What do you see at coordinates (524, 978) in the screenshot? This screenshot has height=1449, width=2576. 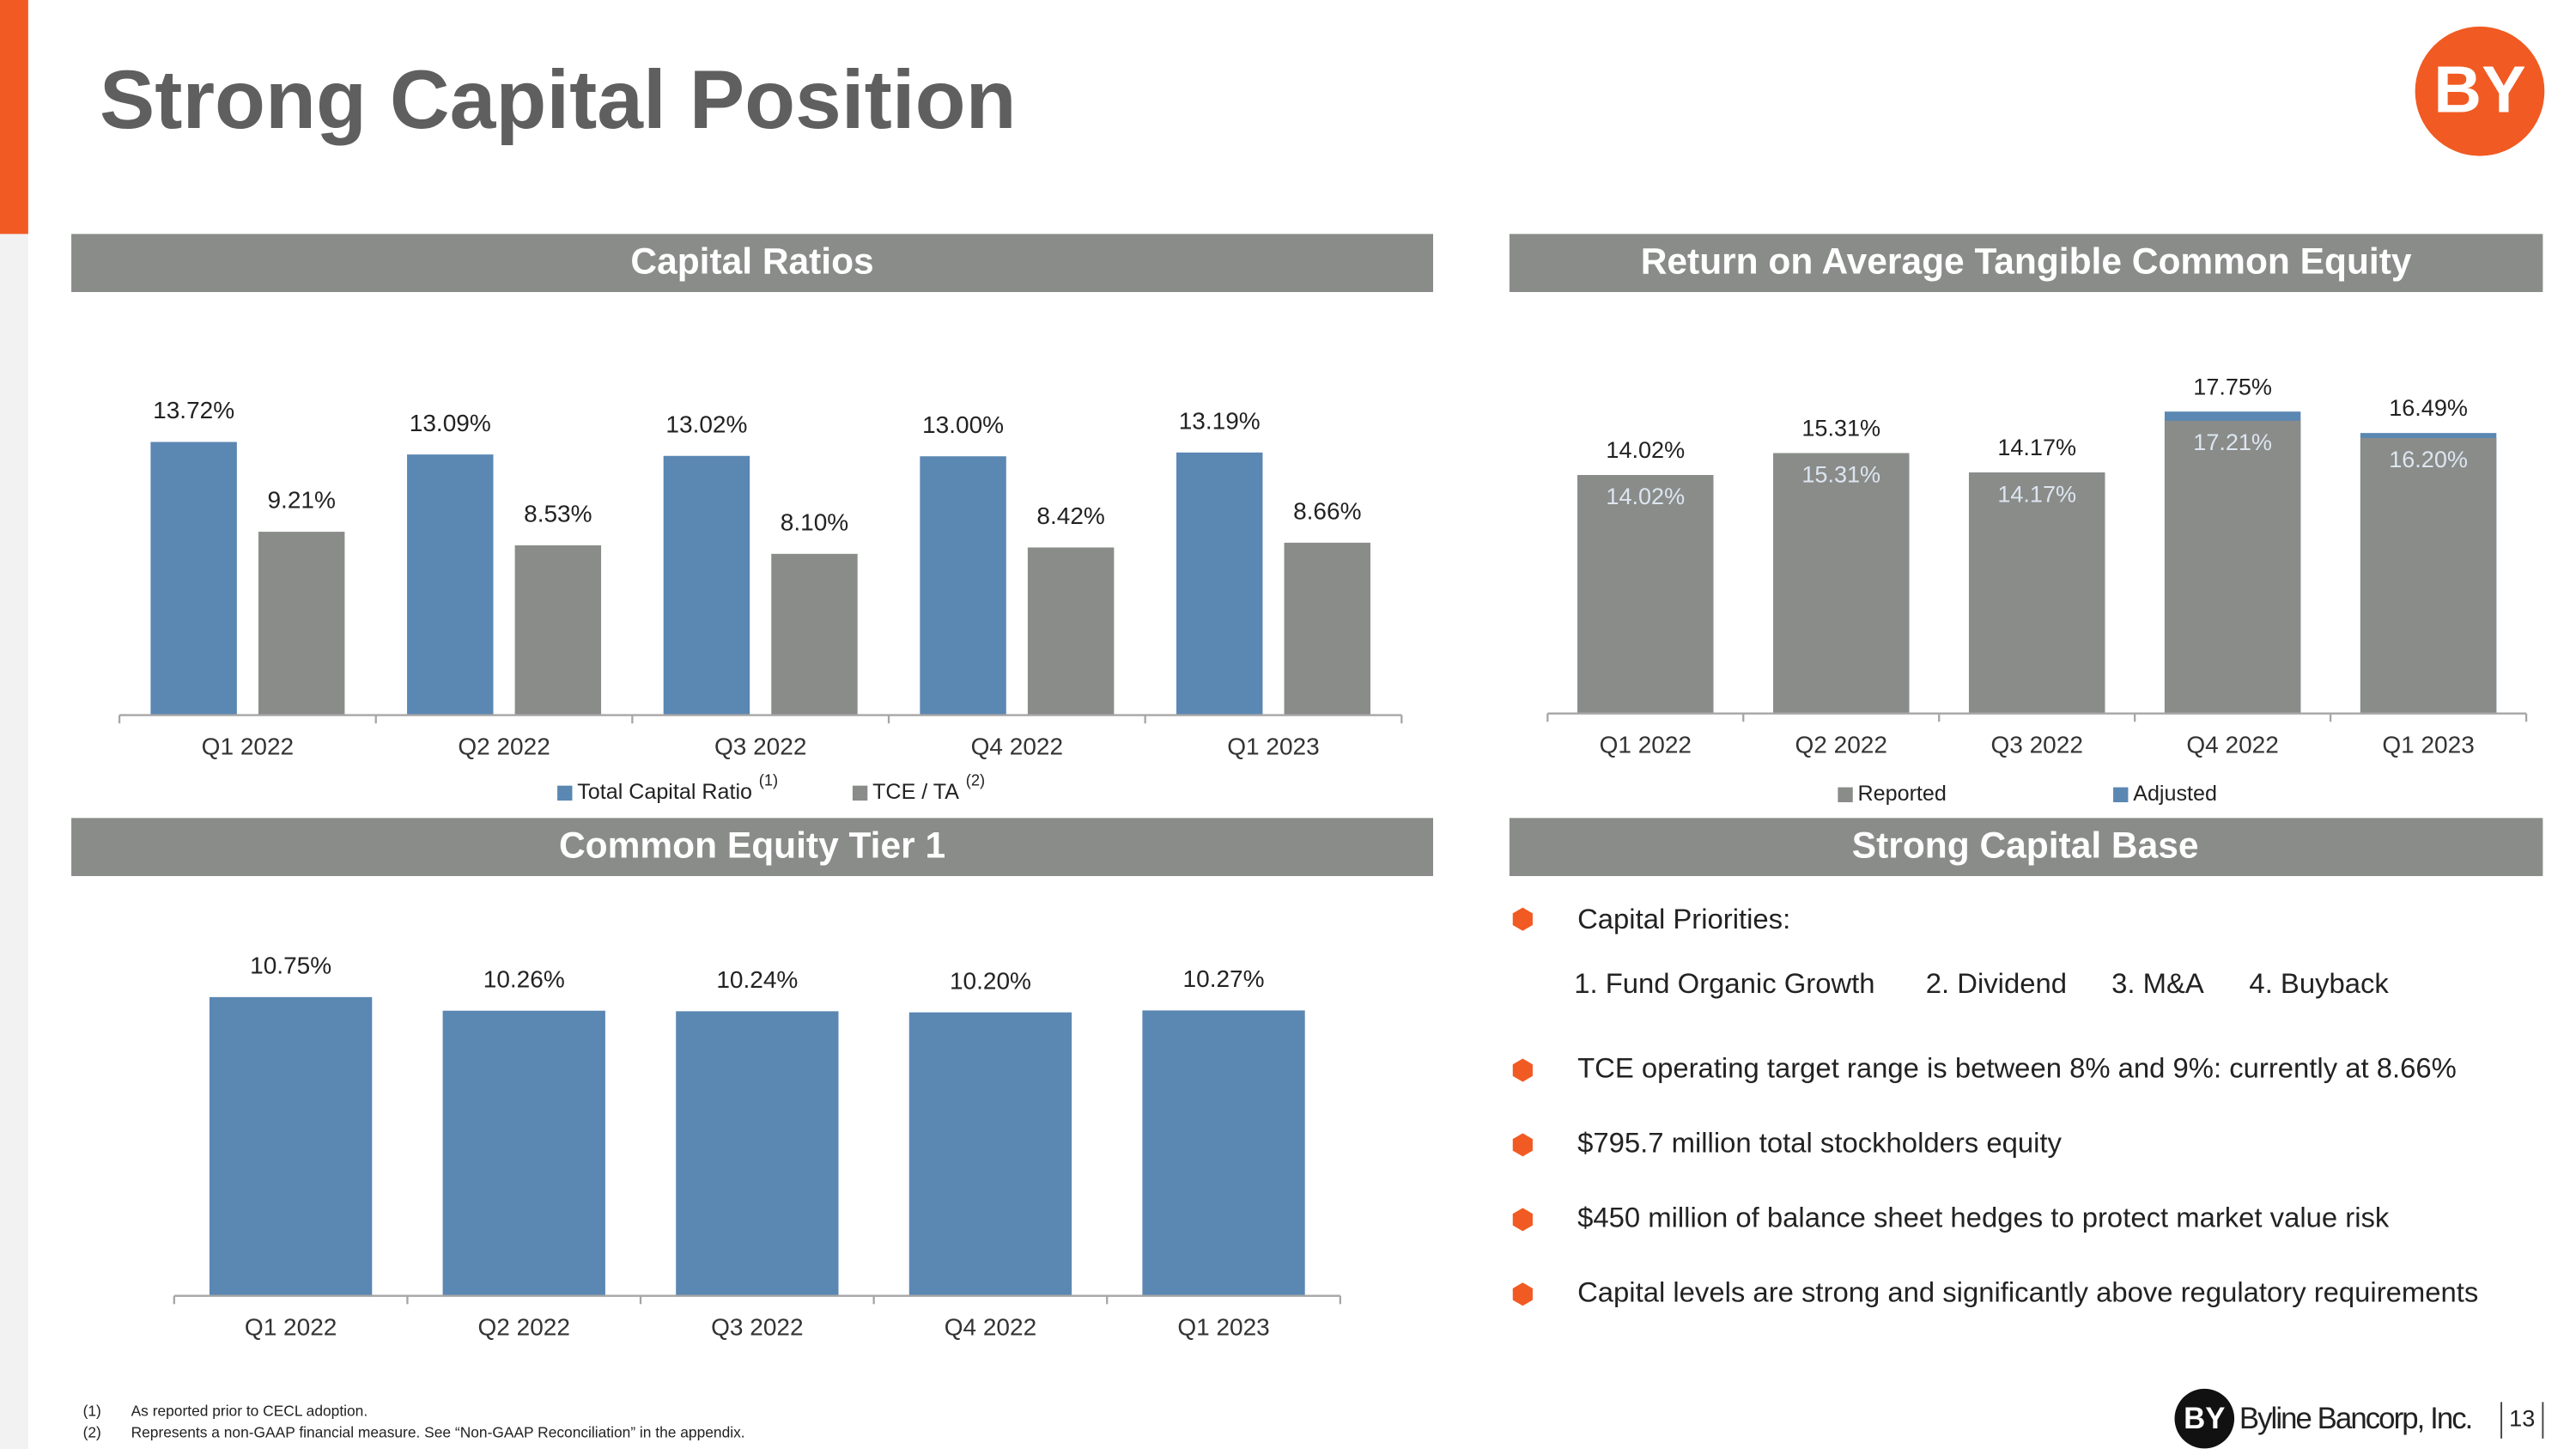 I see `data-label: 10.26%` at bounding box center [524, 978].